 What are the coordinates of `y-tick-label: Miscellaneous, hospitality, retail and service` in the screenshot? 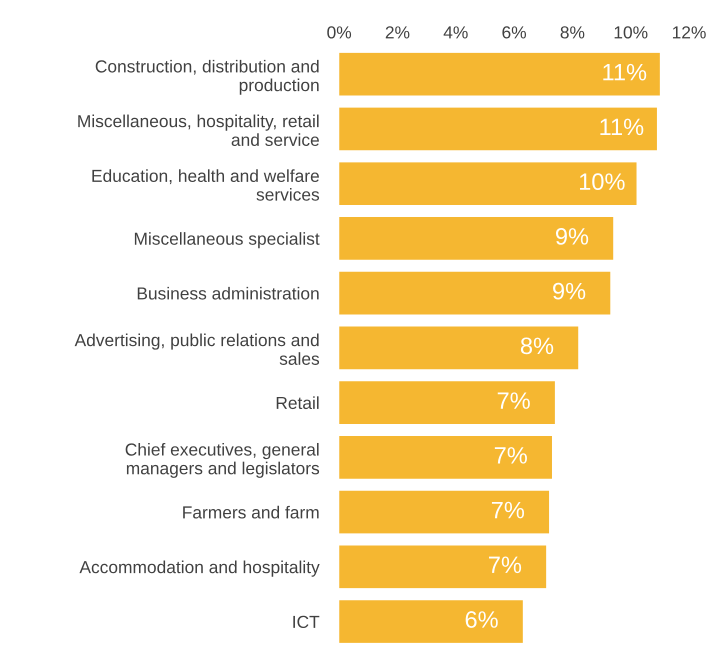 It's located at (198, 130).